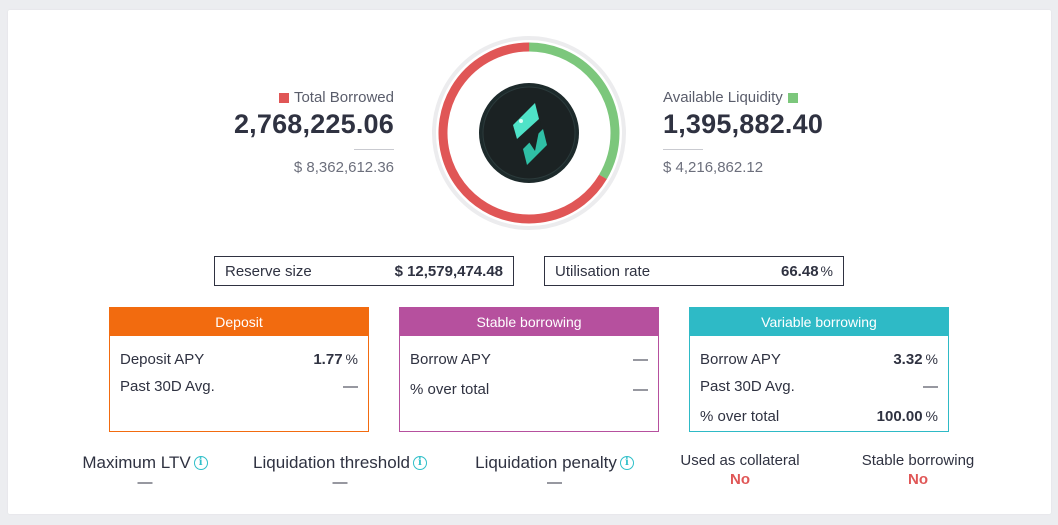  What do you see at coordinates (740, 460) in the screenshot?
I see `used-as-collateral-label: Used as collateral` at bounding box center [740, 460].